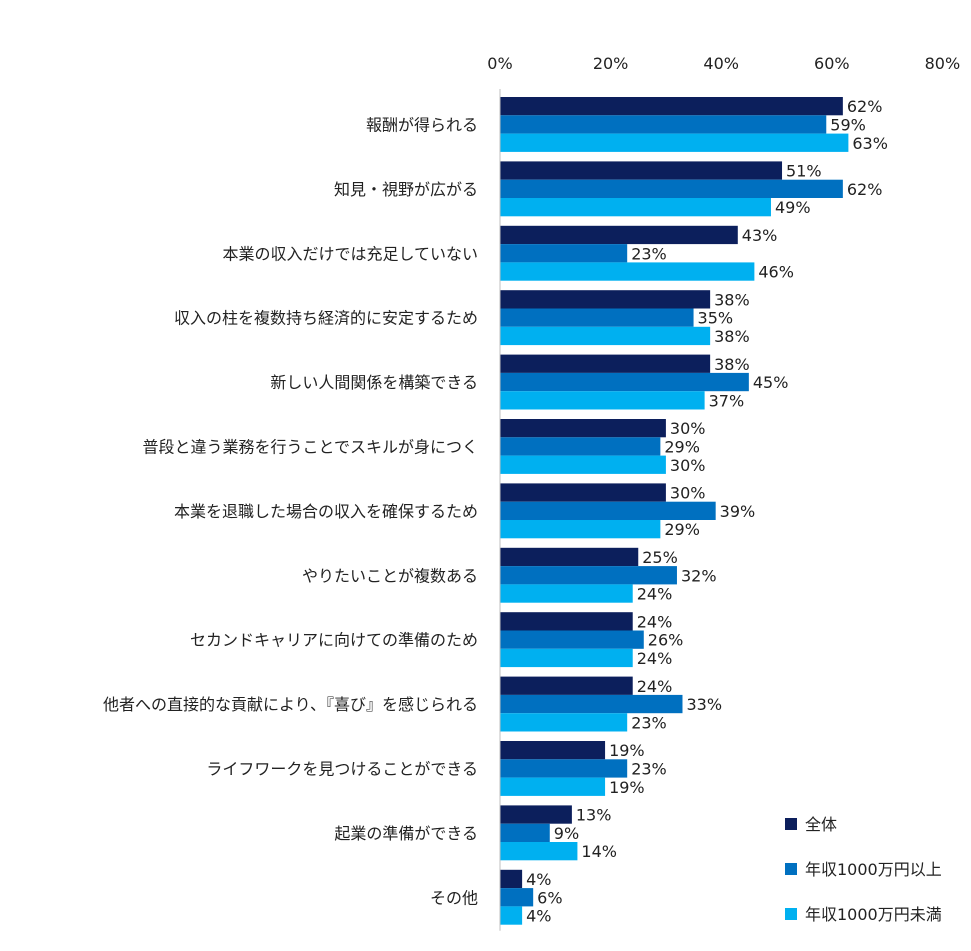 The image size is (971, 951). What do you see at coordinates (326, 511) in the screenshot?
I see `category-label: 本業を退職した場合の収入を確保するため` at bounding box center [326, 511].